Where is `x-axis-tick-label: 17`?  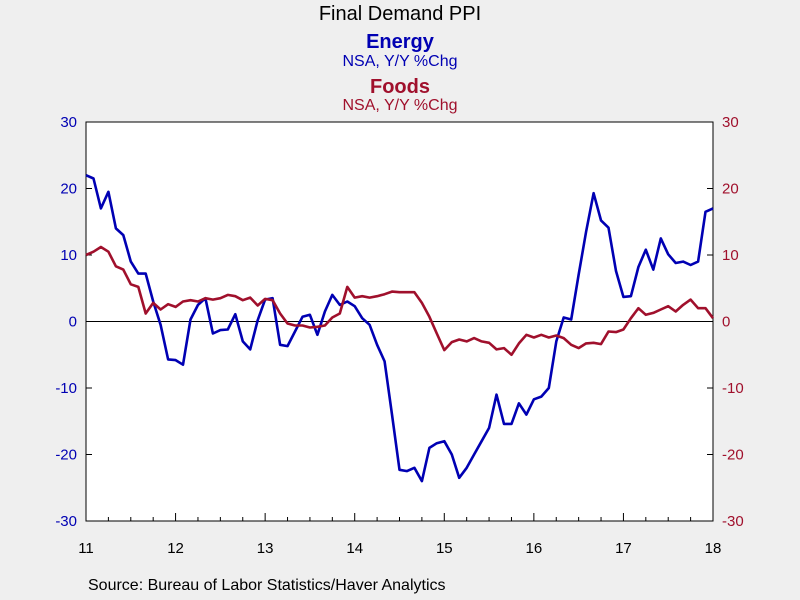 x-axis-tick-label: 17 is located at coordinates (623, 548).